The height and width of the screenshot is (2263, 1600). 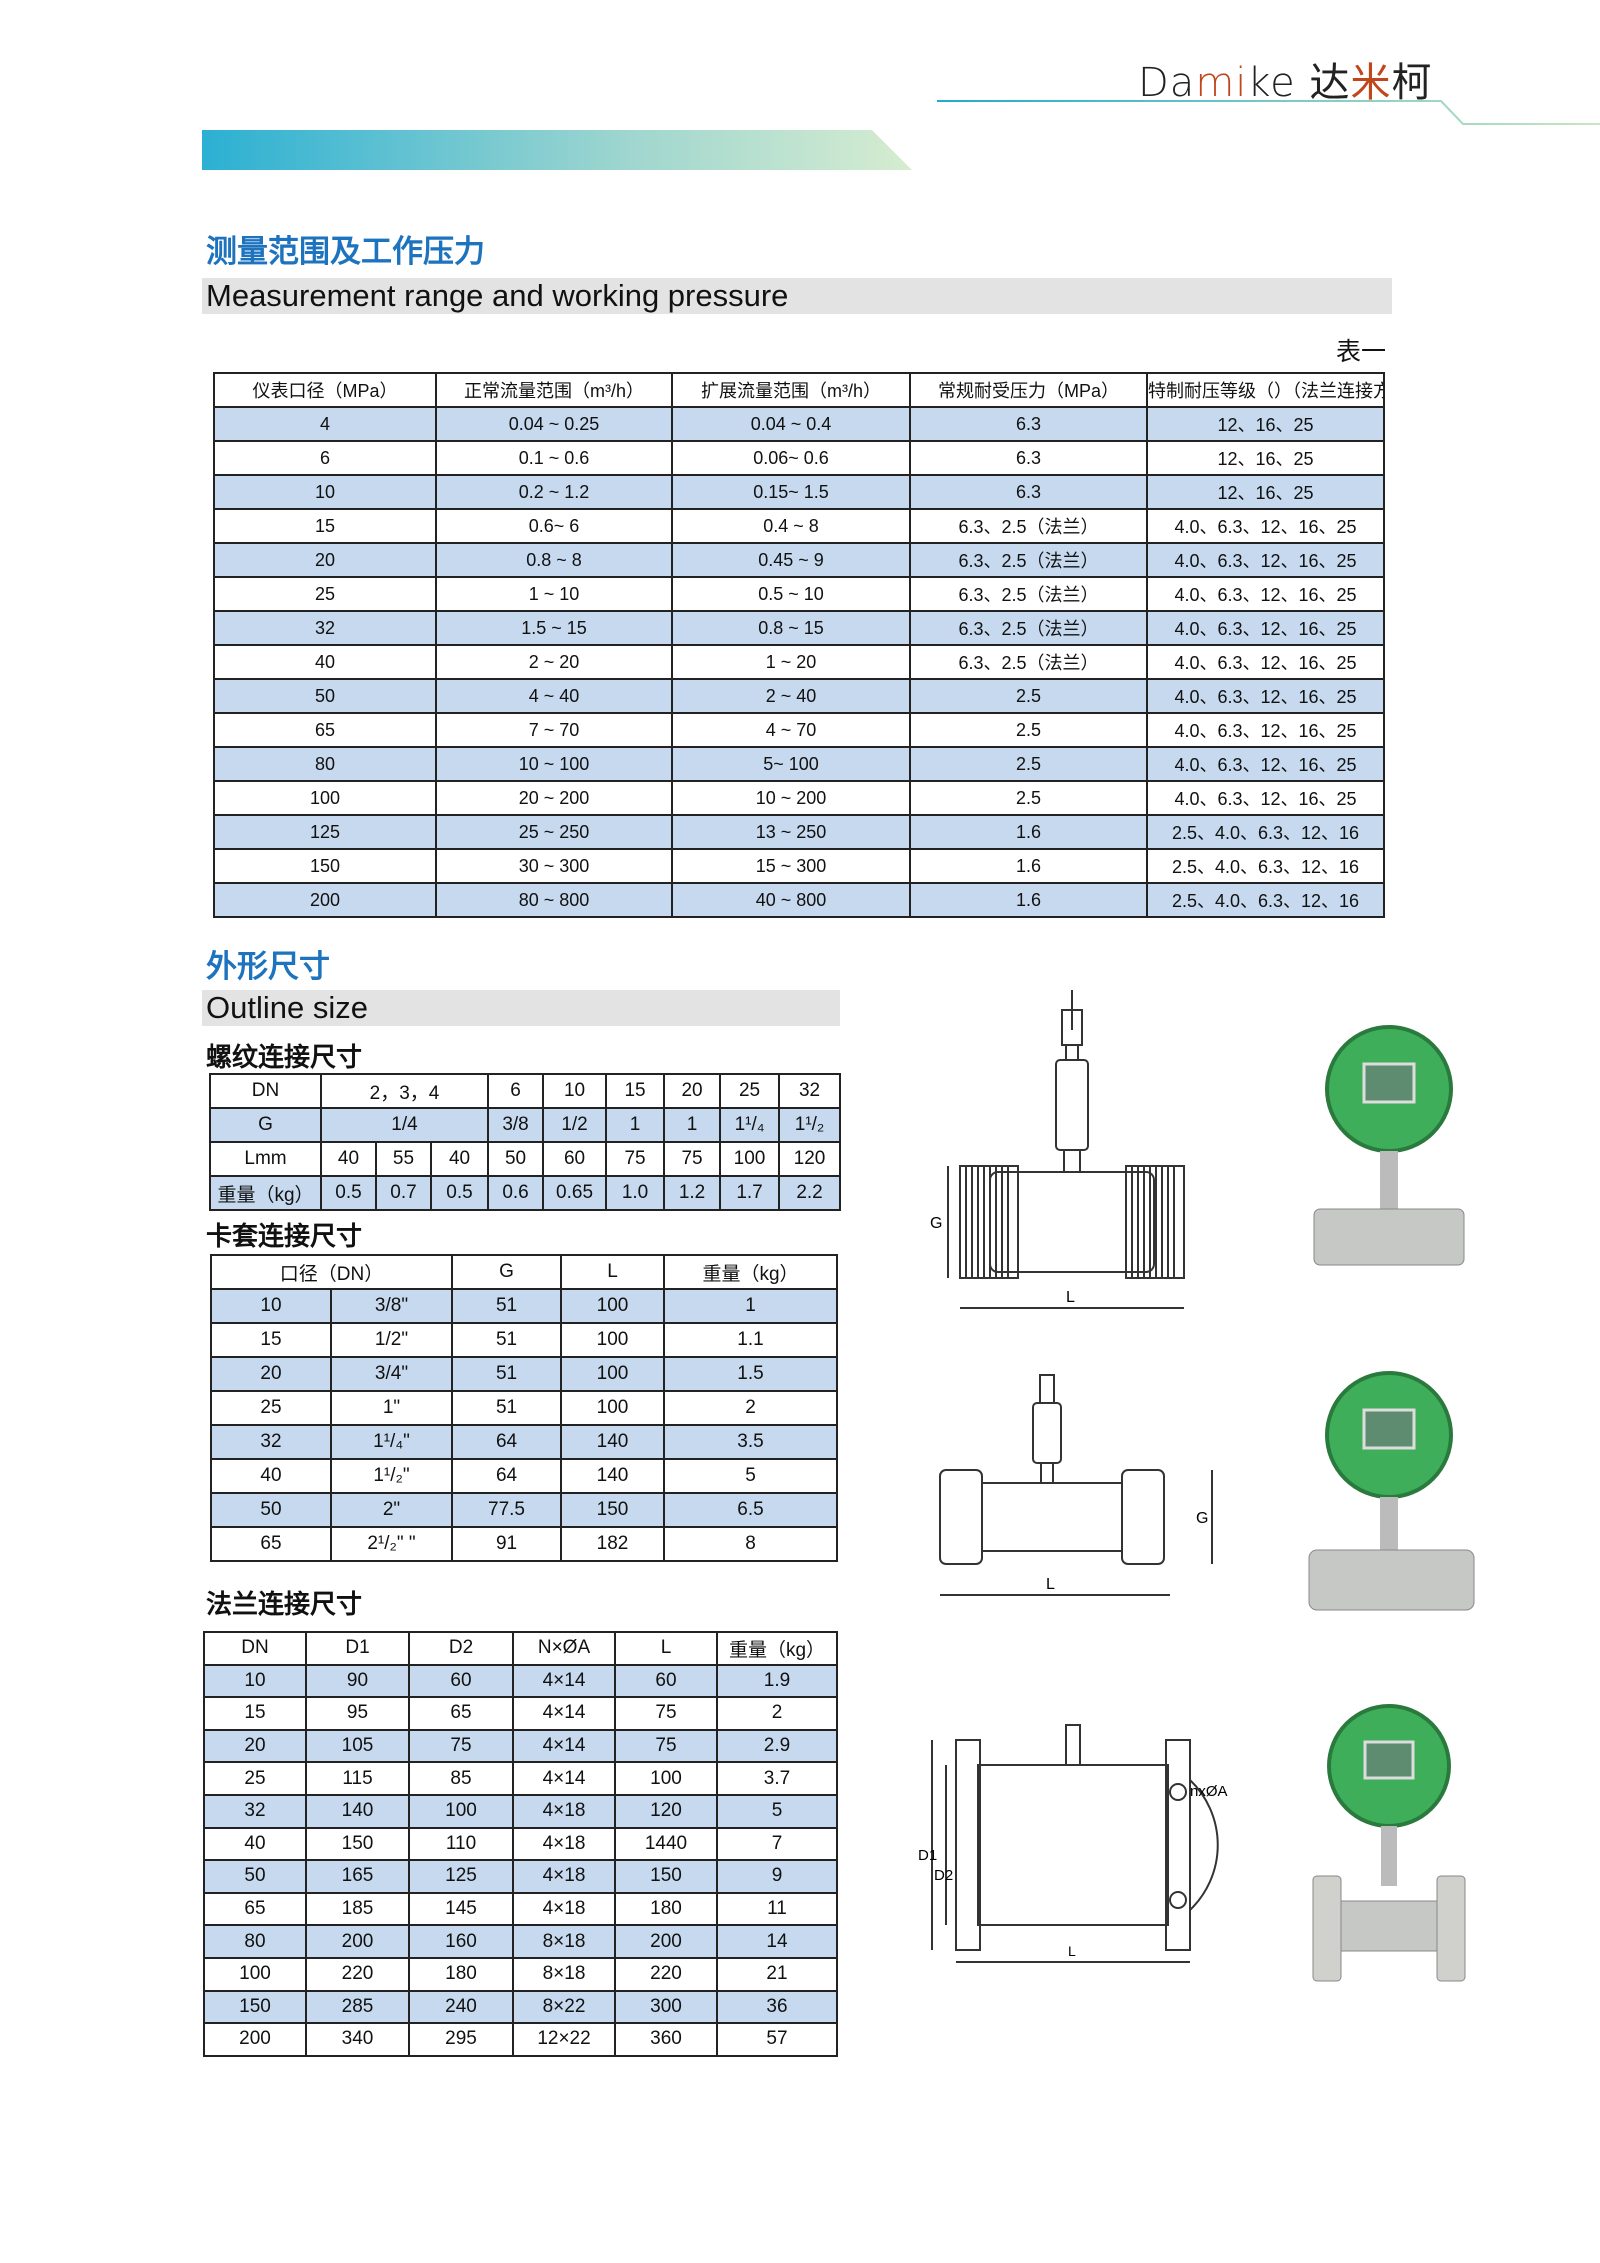 What do you see at coordinates (255, 1909) in the screenshot?
I see `table-cell: 65` at bounding box center [255, 1909].